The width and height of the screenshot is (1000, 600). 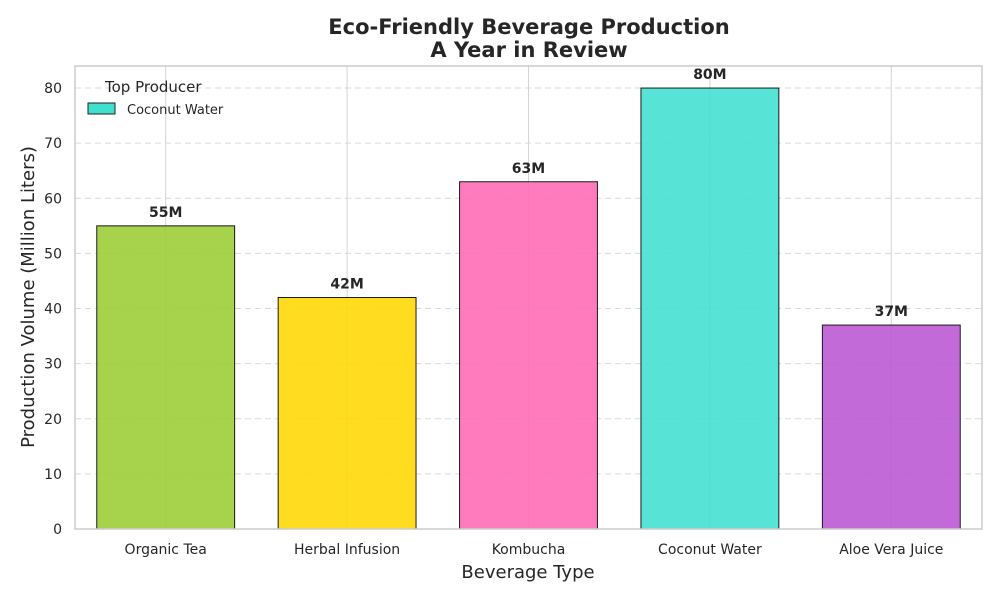 What do you see at coordinates (347, 550) in the screenshot?
I see `x-tick-label: Herbal Infusion` at bounding box center [347, 550].